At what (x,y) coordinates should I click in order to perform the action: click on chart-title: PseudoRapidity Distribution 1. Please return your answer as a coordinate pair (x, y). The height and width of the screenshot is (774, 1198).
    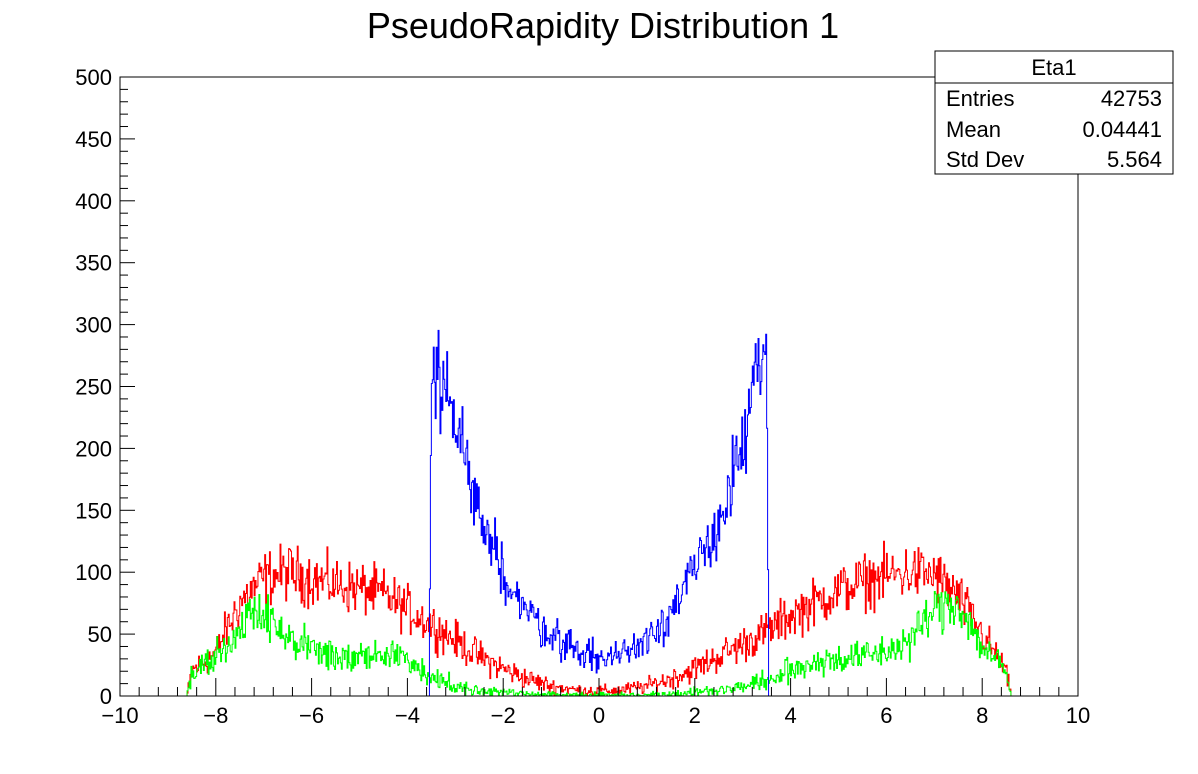
    Looking at the image, I should click on (603, 25).